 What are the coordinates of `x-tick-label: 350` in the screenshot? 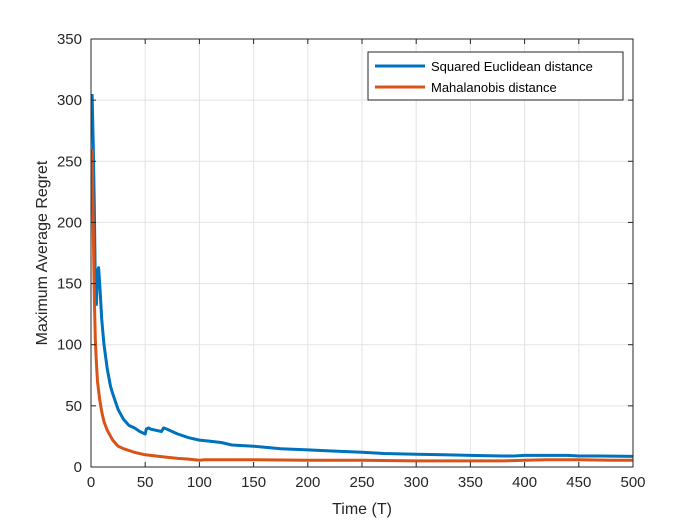 It's located at (470, 482).